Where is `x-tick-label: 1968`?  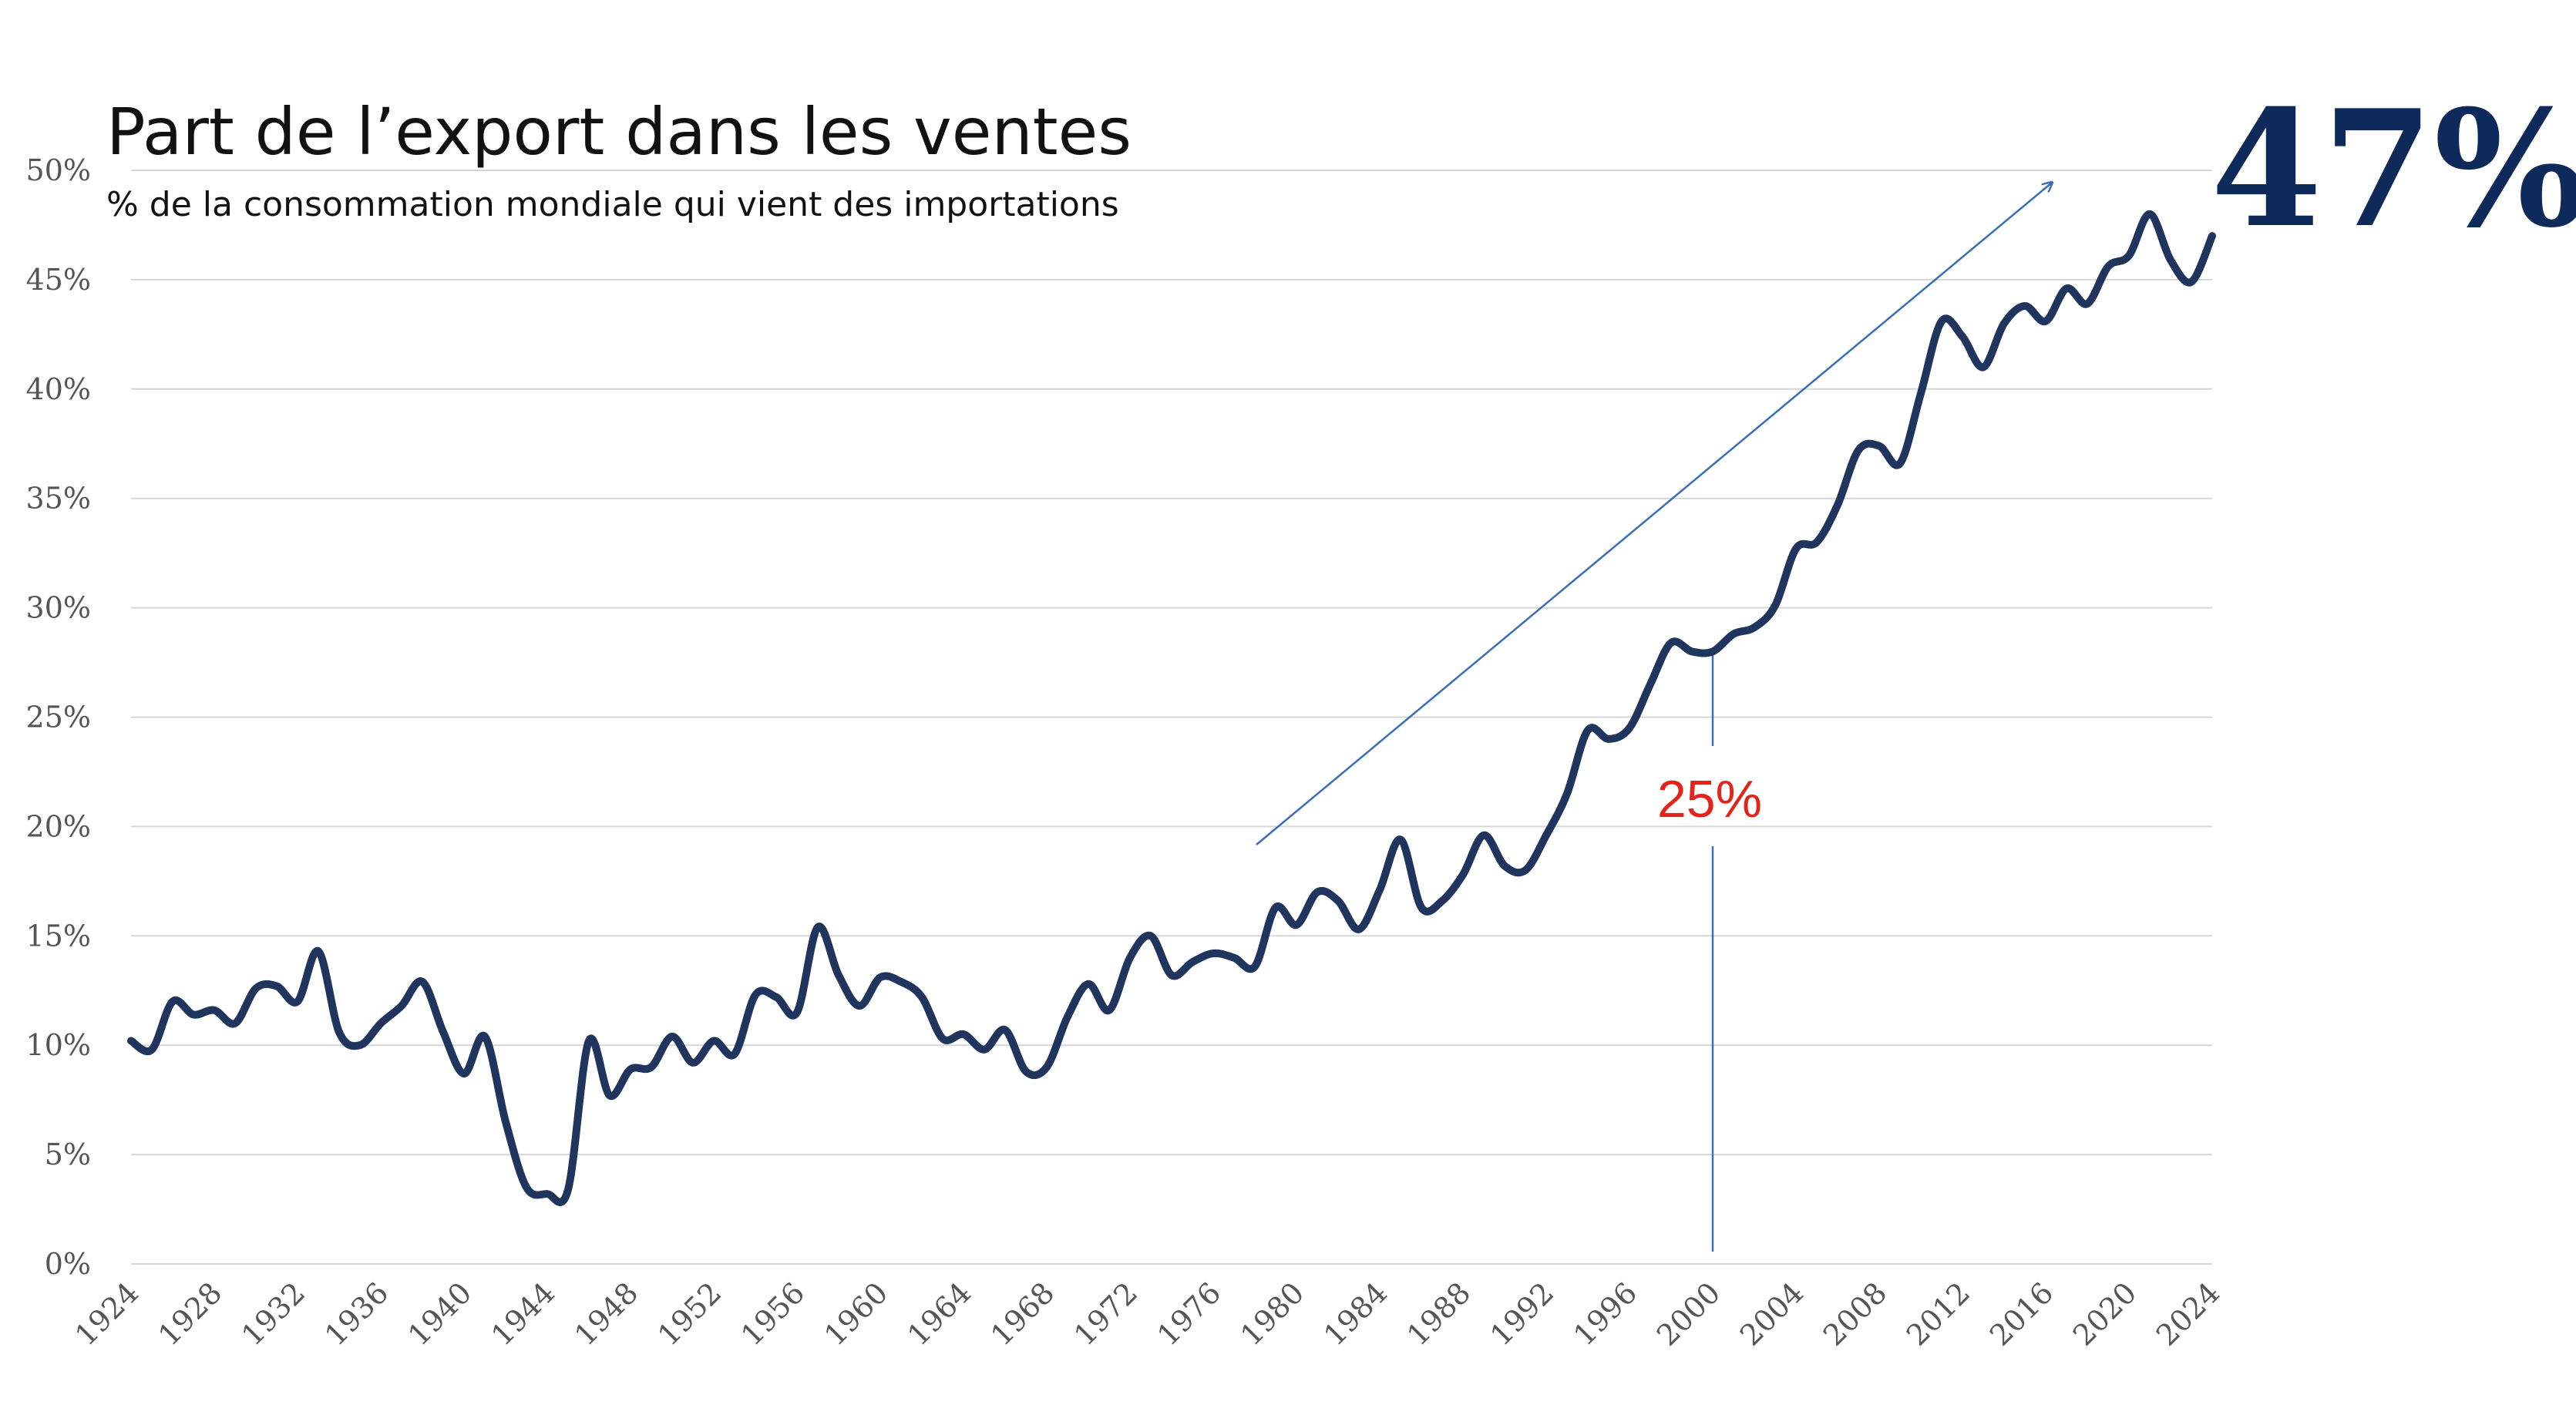
x-tick-label: 1968 is located at coordinates (1022, 1314).